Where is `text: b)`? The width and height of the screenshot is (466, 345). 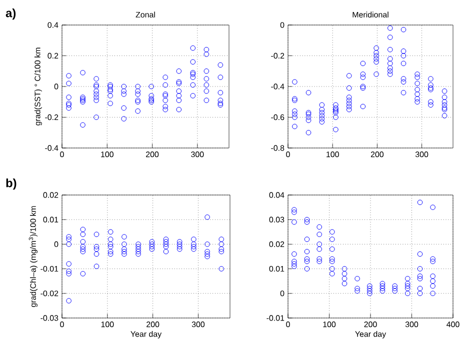 text: b) is located at coordinates (11, 184).